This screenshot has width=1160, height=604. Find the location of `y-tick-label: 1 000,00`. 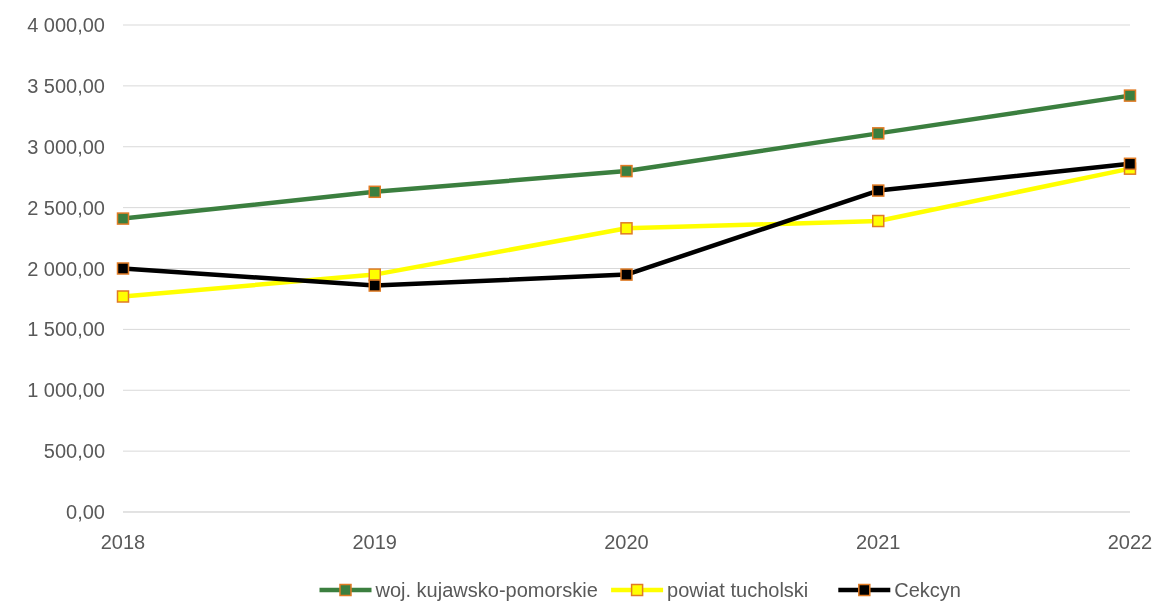

y-tick-label: 1 000,00 is located at coordinates (66, 390).